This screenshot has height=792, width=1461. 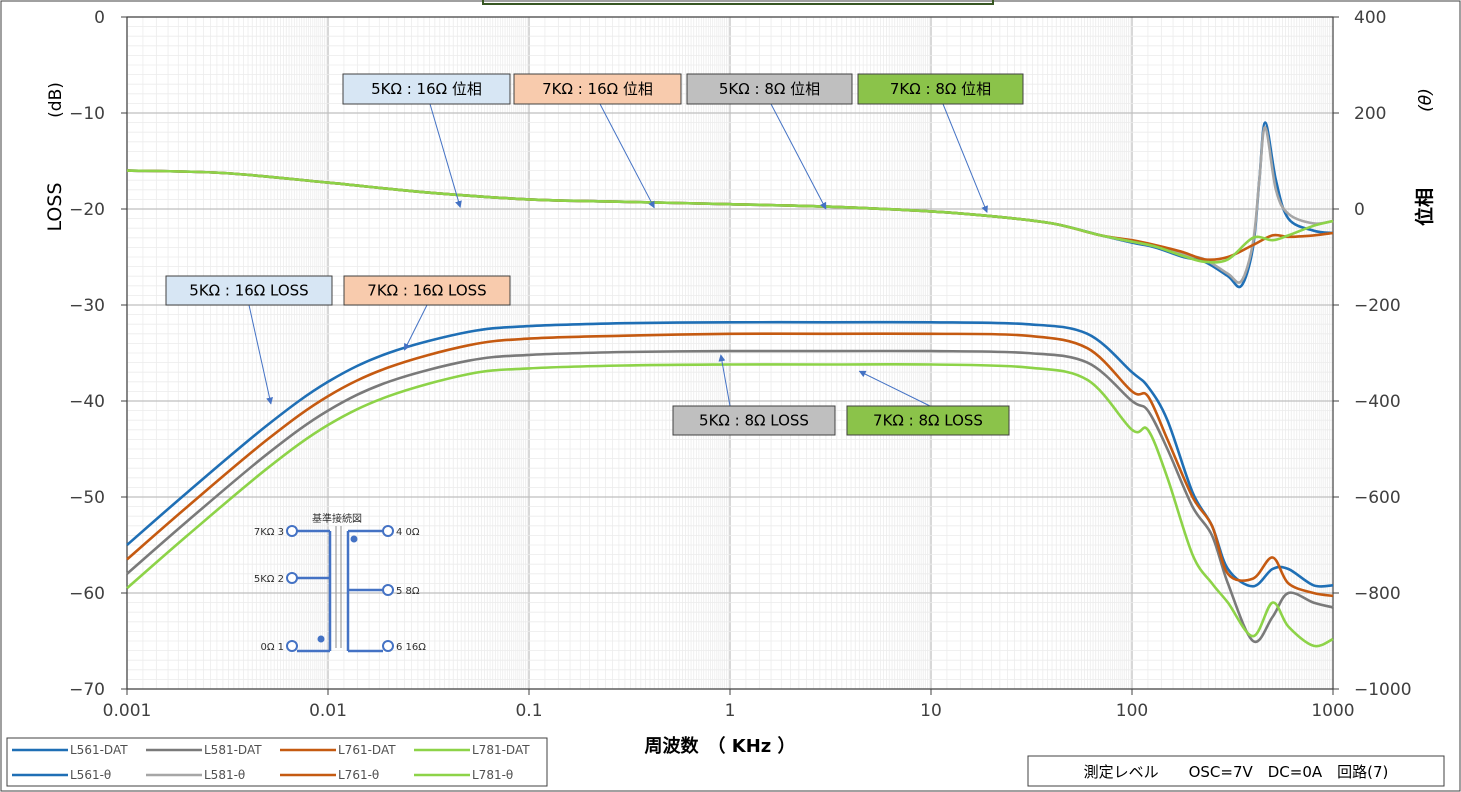 I want to click on x-tick-label: 0.1, so click(x=528, y=711).